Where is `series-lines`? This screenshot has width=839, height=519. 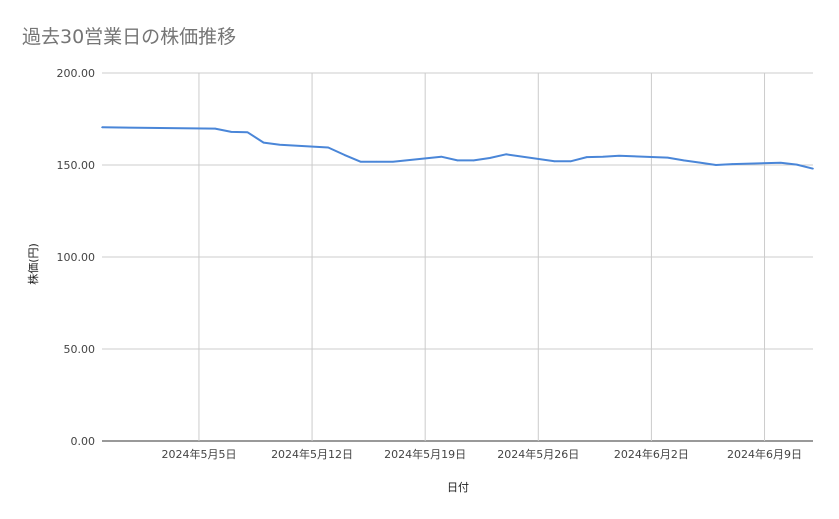
series-lines is located at coordinates (457, 148).